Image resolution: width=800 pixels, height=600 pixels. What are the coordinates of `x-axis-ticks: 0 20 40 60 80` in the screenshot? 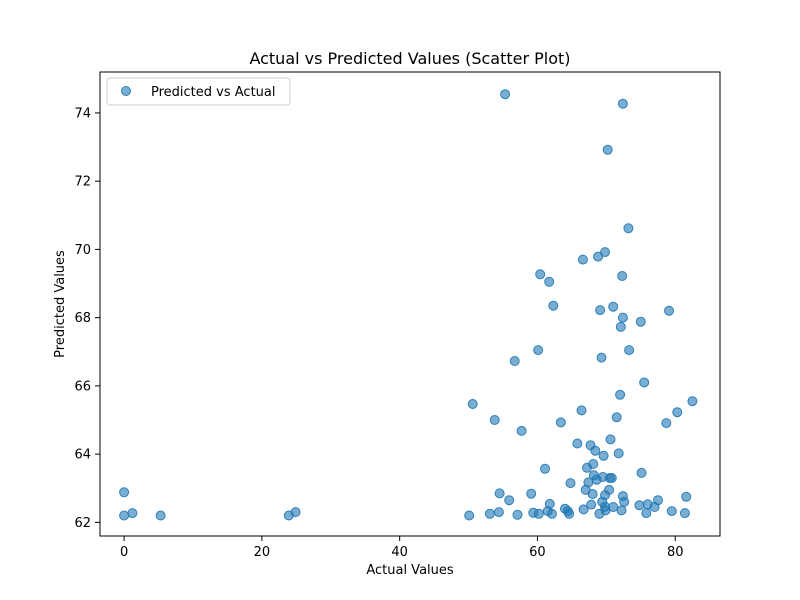 It's located at (402, 548).